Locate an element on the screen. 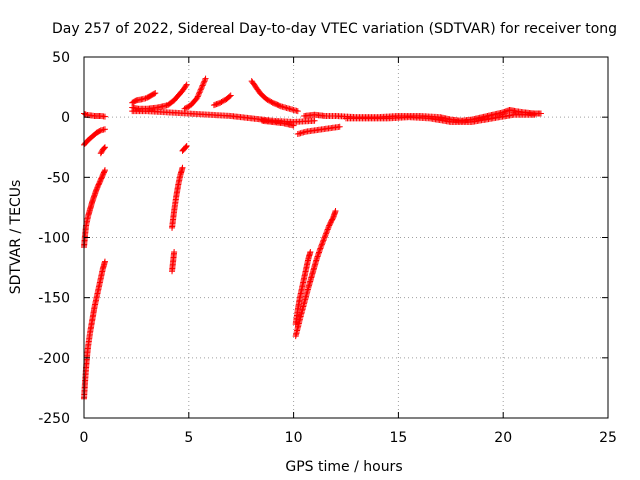 This screenshot has height=480, width=640. x-tick-label: 10 is located at coordinates (294, 438).